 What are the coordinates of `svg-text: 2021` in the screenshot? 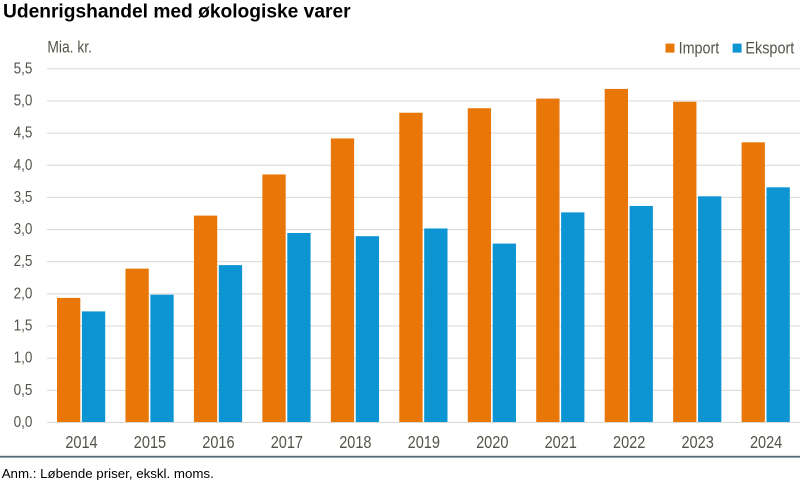 It's located at (561, 442).